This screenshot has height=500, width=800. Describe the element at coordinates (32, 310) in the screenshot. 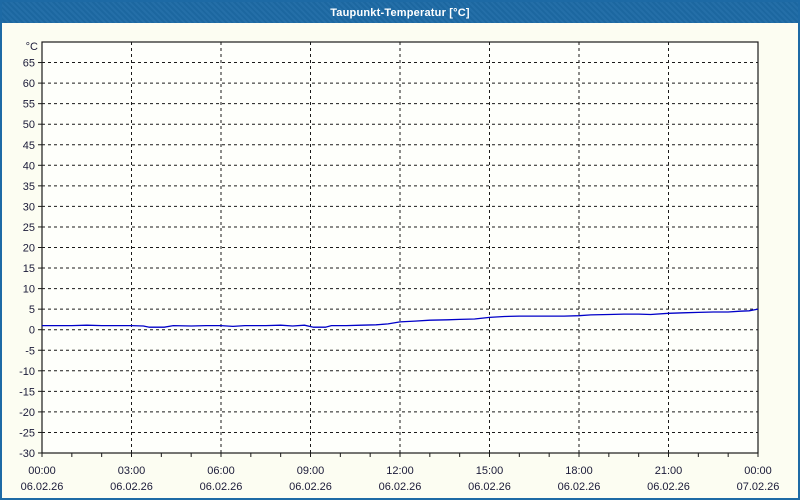

I see `y-tick-label: 5` at that location.